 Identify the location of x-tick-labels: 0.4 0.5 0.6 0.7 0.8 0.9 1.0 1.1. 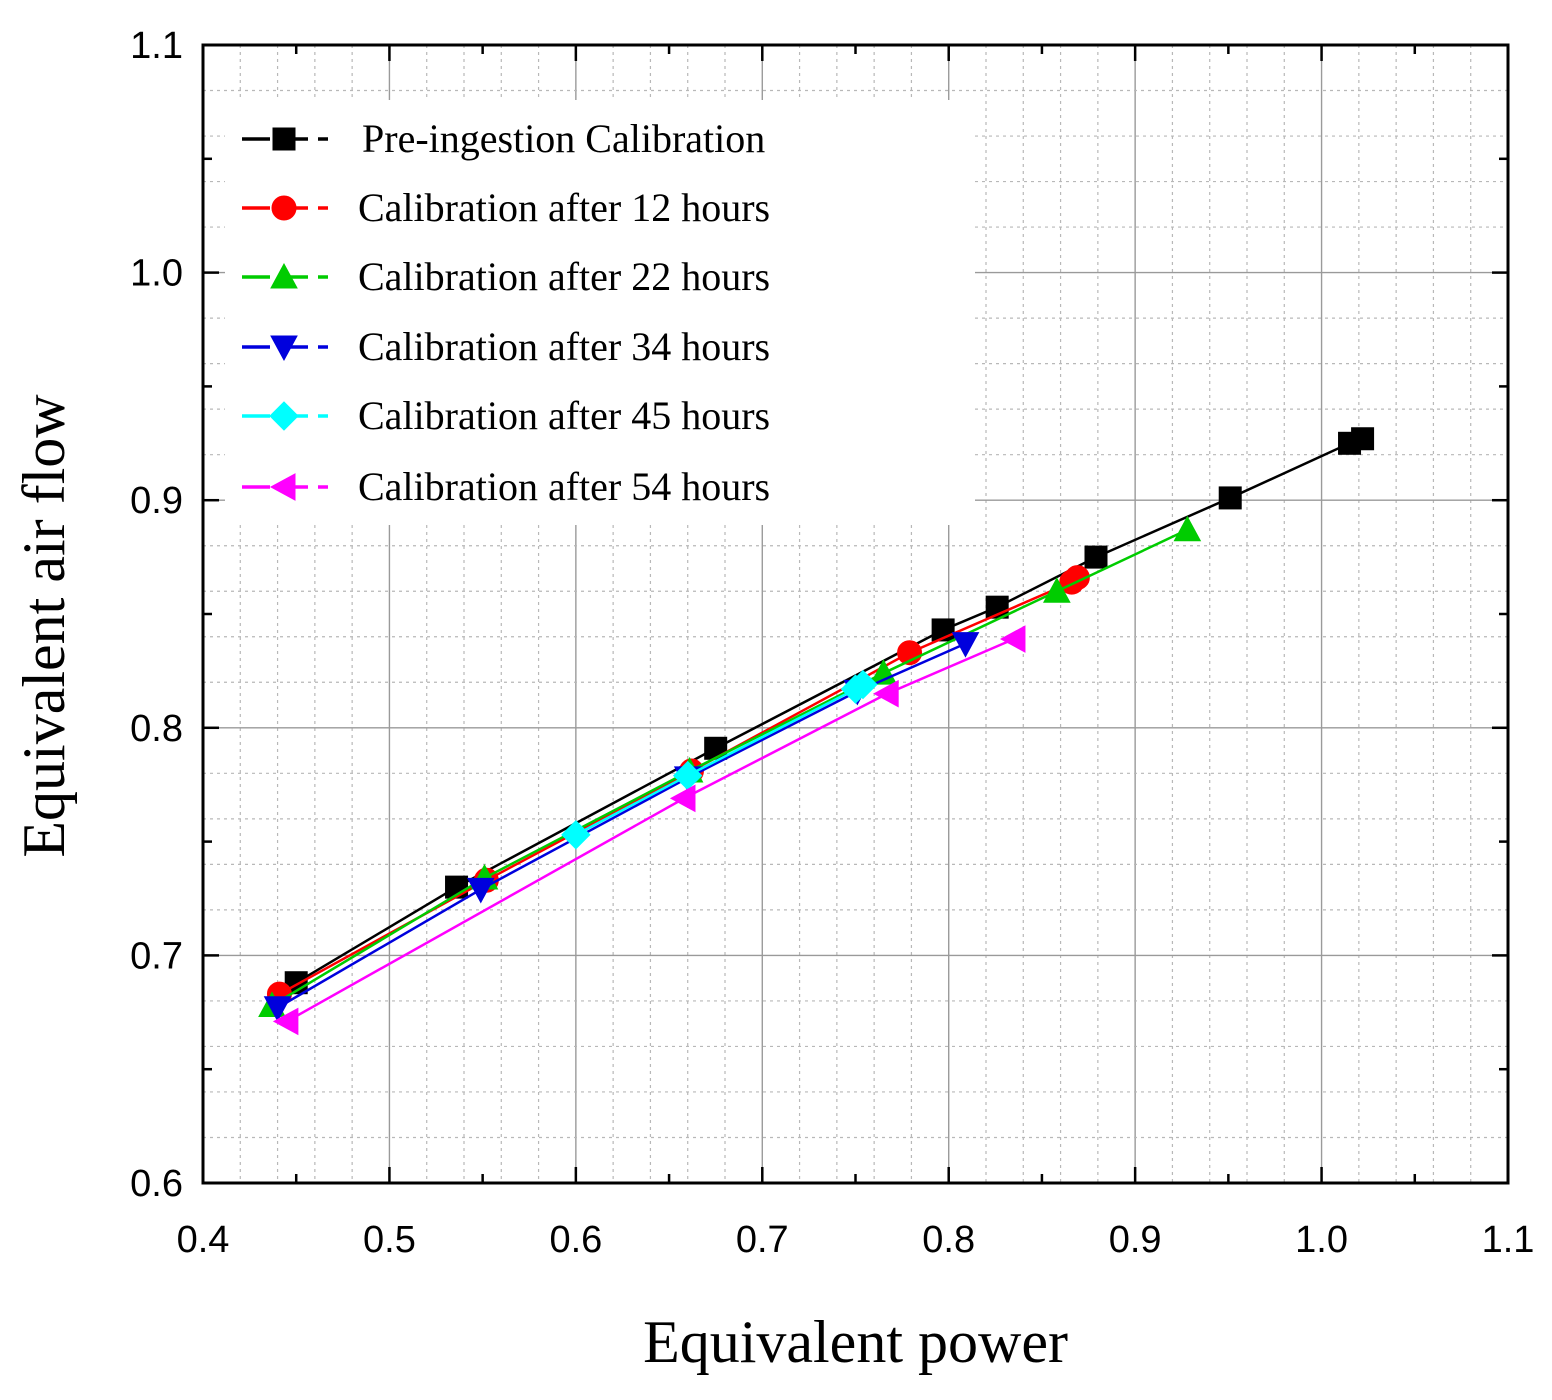
(856, 1240).